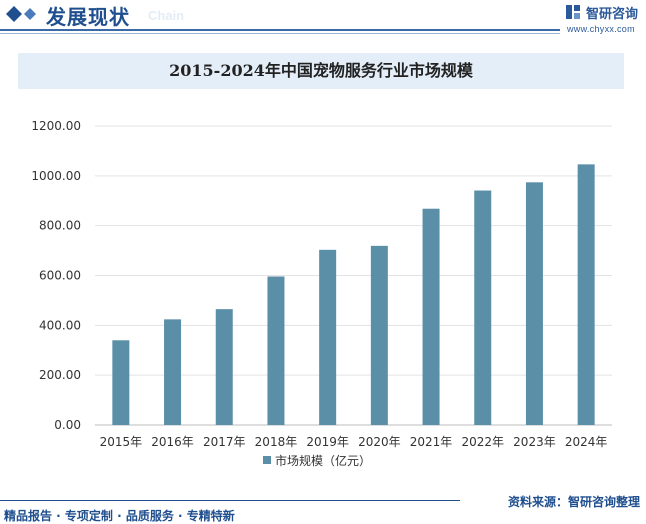 Image resolution: width=646 pixels, height=524 pixels. Describe the element at coordinates (166, 15) in the screenshot. I see `watermark-word: Chain` at that location.